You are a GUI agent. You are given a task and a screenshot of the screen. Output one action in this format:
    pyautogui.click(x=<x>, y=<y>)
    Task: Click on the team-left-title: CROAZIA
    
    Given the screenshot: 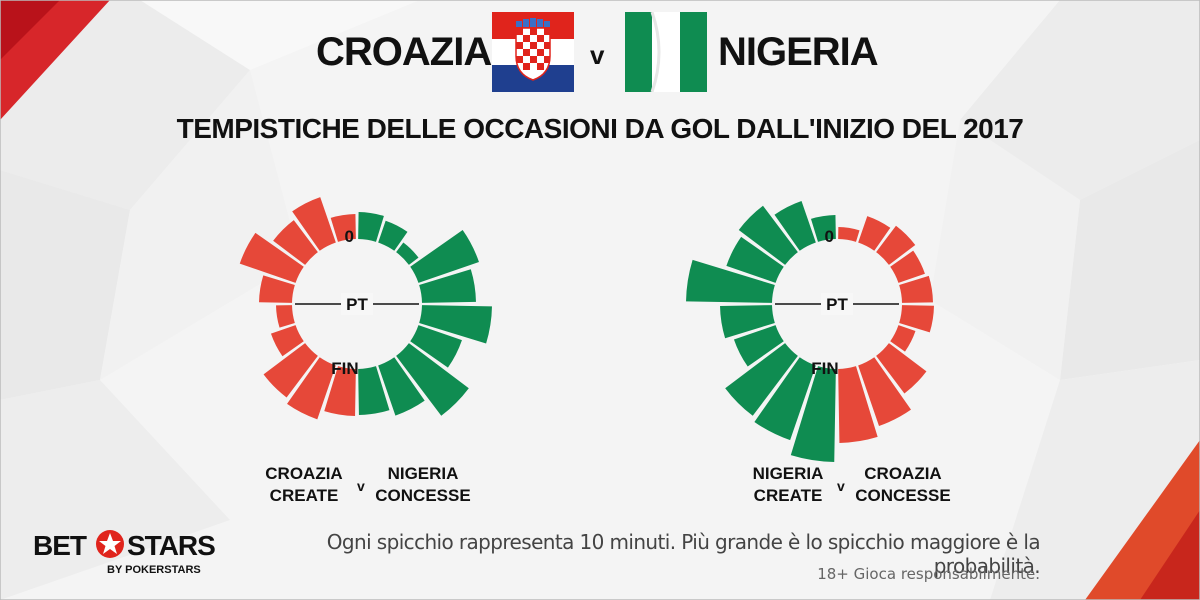 What is the action you would take?
    pyautogui.click(x=404, y=52)
    